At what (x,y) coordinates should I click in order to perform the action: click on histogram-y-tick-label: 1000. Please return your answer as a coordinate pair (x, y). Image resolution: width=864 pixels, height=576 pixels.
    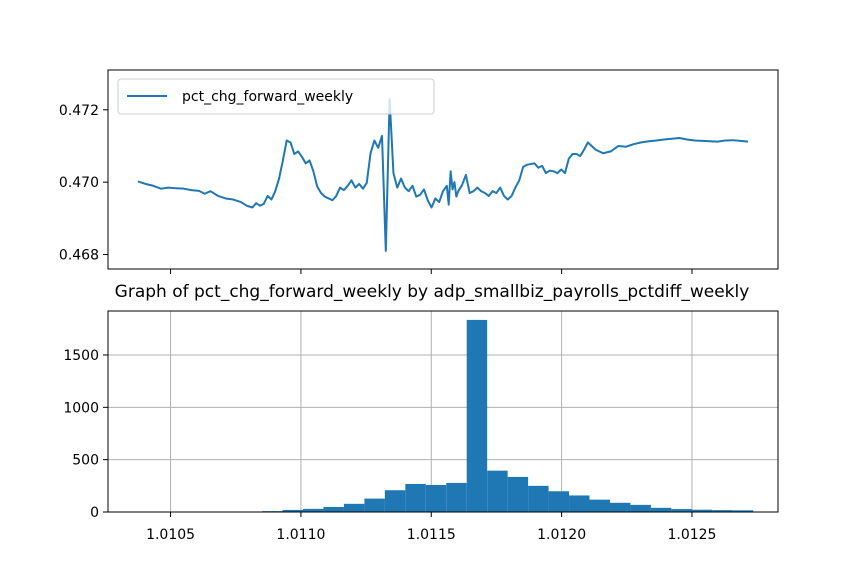
    Looking at the image, I should click on (81, 408).